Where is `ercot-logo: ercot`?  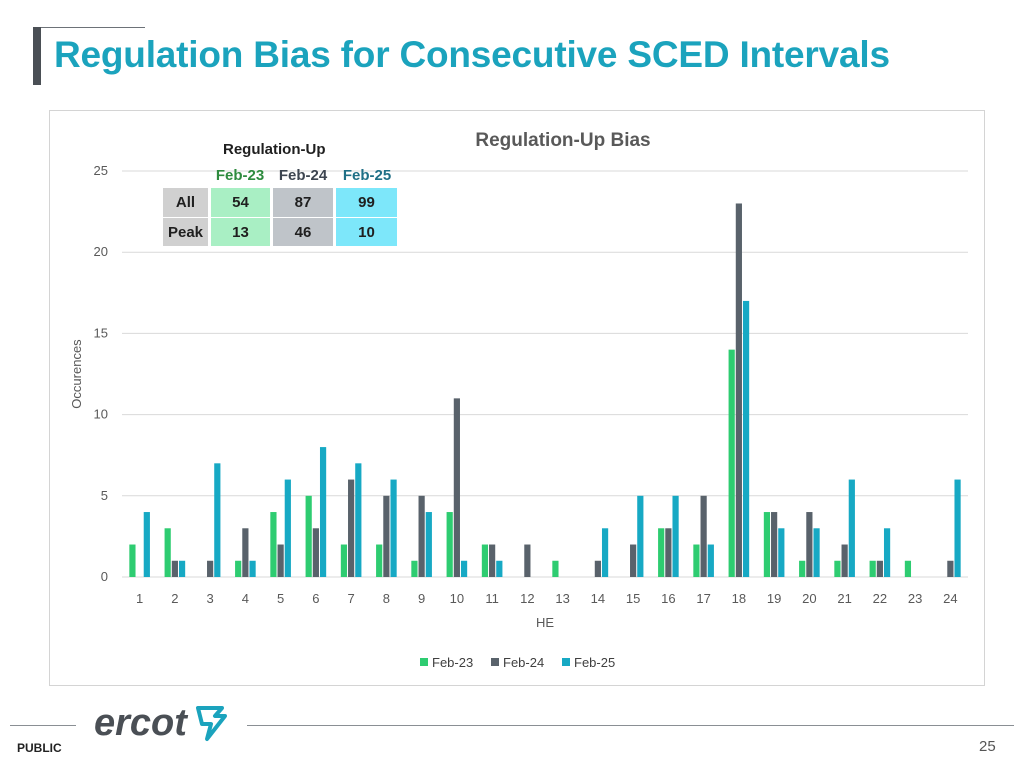
ercot-logo: ercot is located at coordinates (162, 725).